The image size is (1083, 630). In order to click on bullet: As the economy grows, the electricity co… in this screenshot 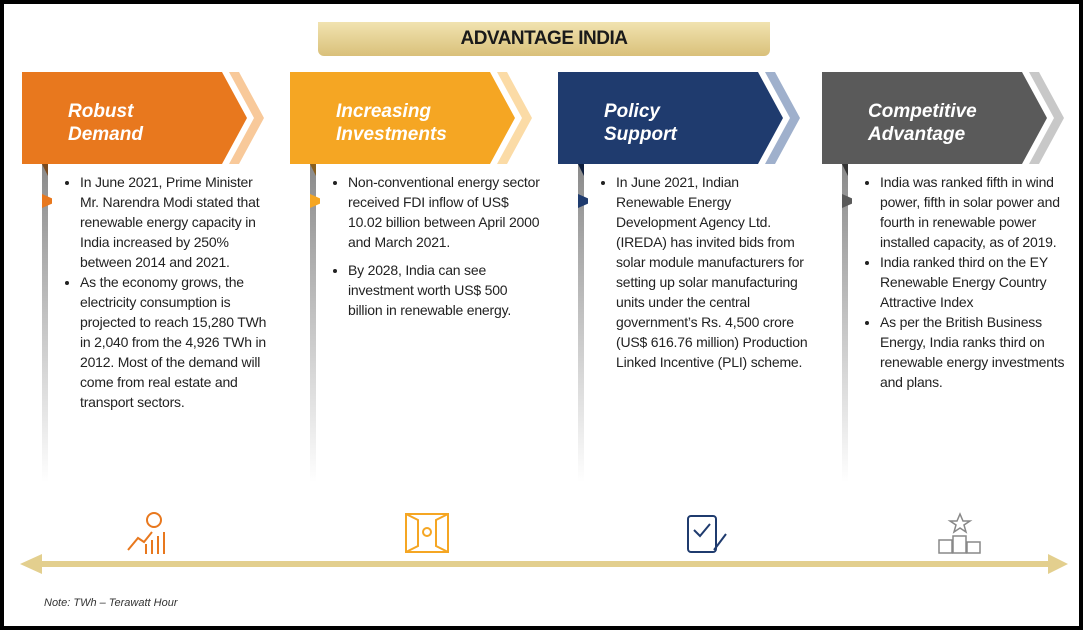, I will do `click(176, 342)`.